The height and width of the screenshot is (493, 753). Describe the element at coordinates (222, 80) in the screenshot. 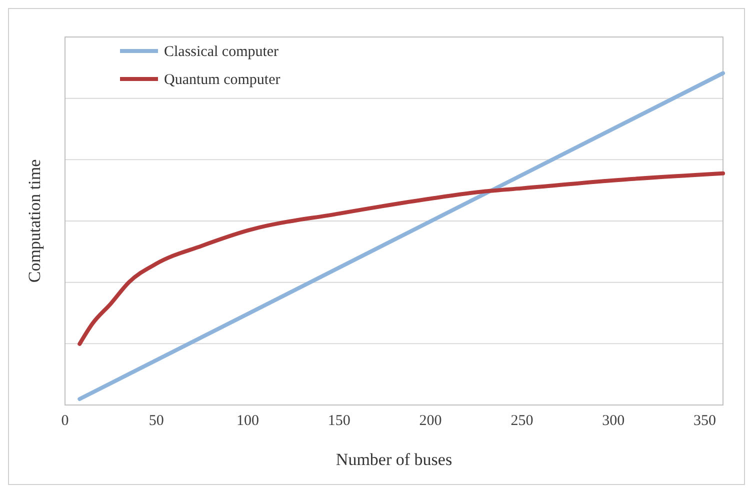

I see `legend-label: Quantum computer` at that location.